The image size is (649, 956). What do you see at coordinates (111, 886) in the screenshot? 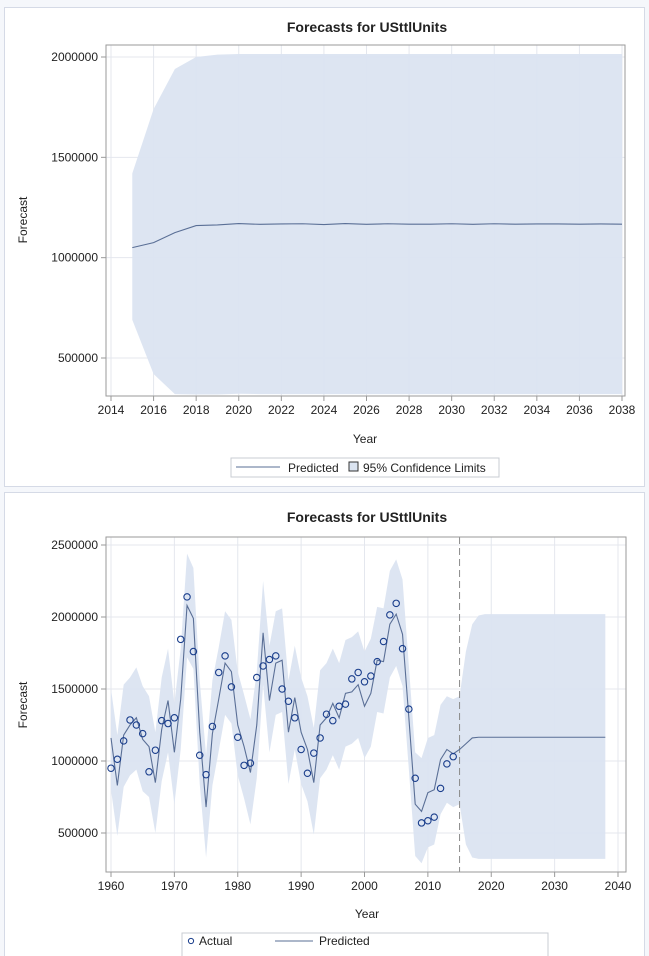
I see `x-tick-label: 1960` at bounding box center [111, 886].